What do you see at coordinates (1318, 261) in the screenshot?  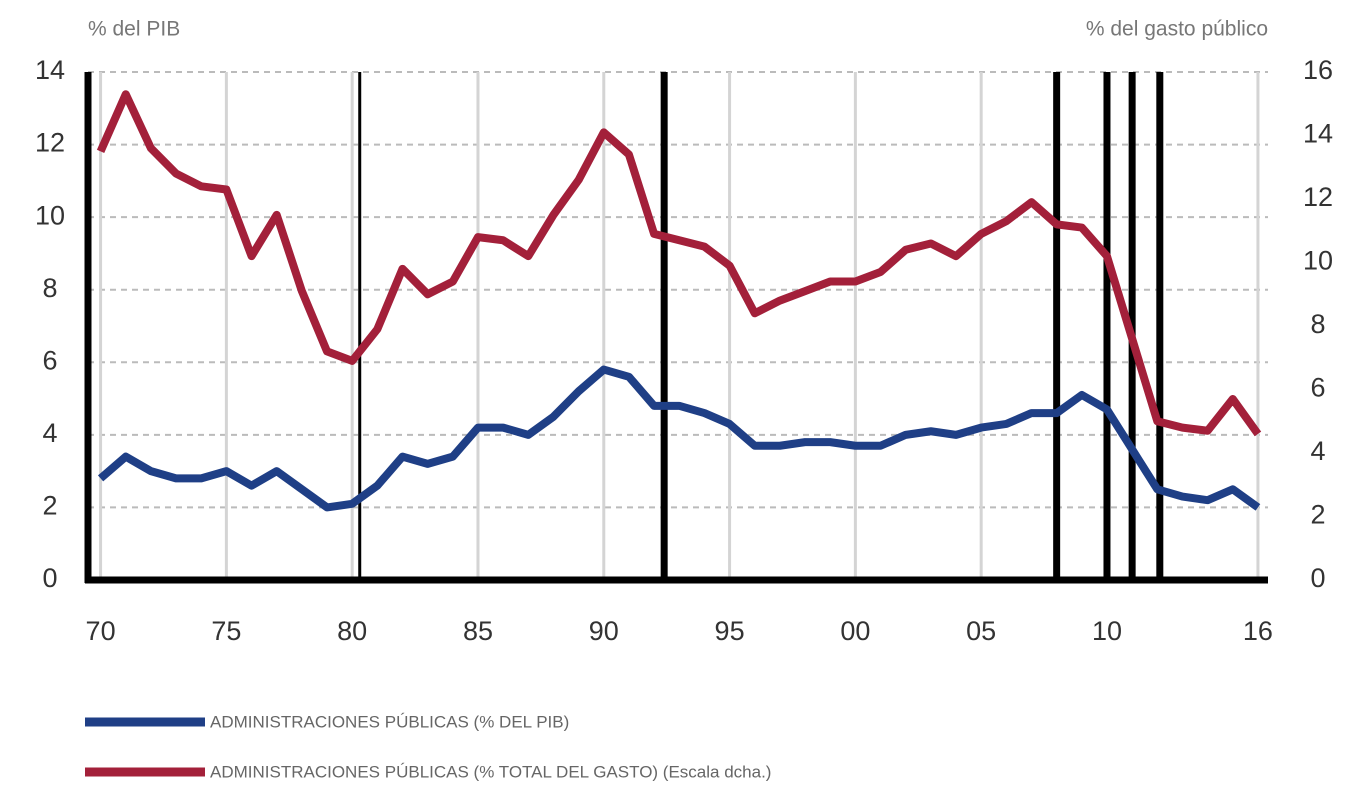 I see `y2-tick-label: 10` at bounding box center [1318, 261].